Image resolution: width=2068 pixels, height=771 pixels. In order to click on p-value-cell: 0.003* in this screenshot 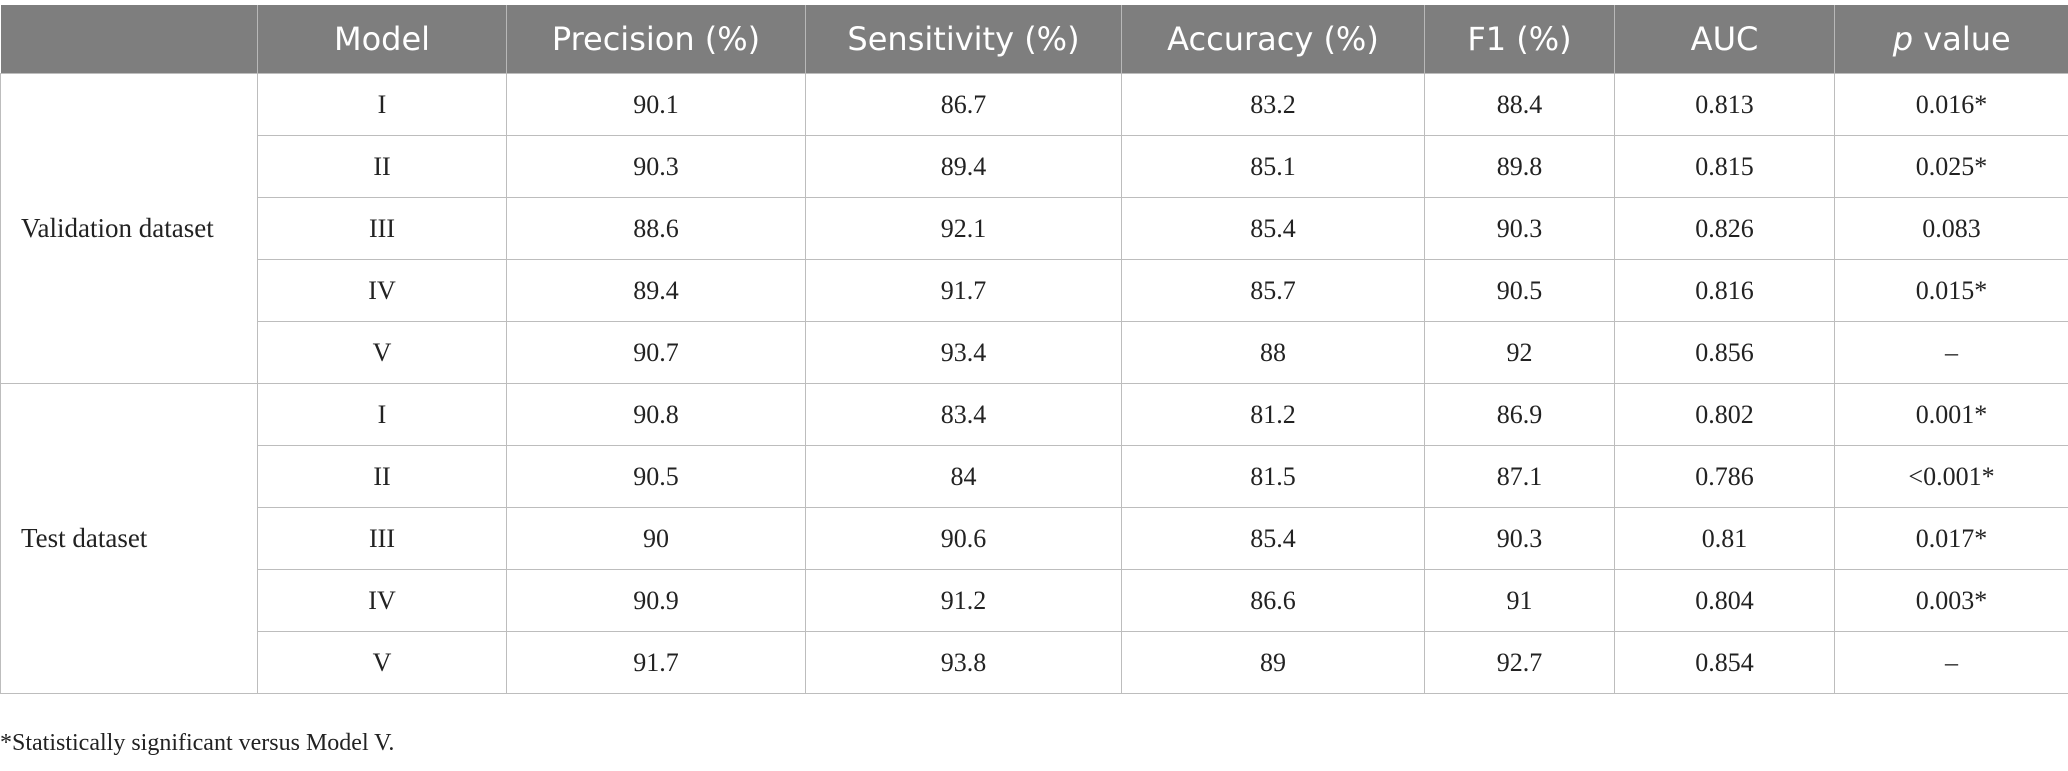, I will do `click(1951, 600)`.